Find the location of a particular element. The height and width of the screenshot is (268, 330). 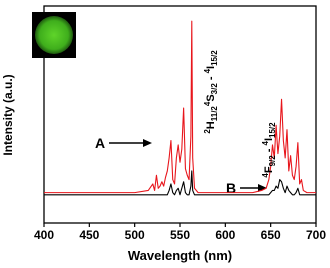

annotation-part: F is located at coordinates (269, 169).